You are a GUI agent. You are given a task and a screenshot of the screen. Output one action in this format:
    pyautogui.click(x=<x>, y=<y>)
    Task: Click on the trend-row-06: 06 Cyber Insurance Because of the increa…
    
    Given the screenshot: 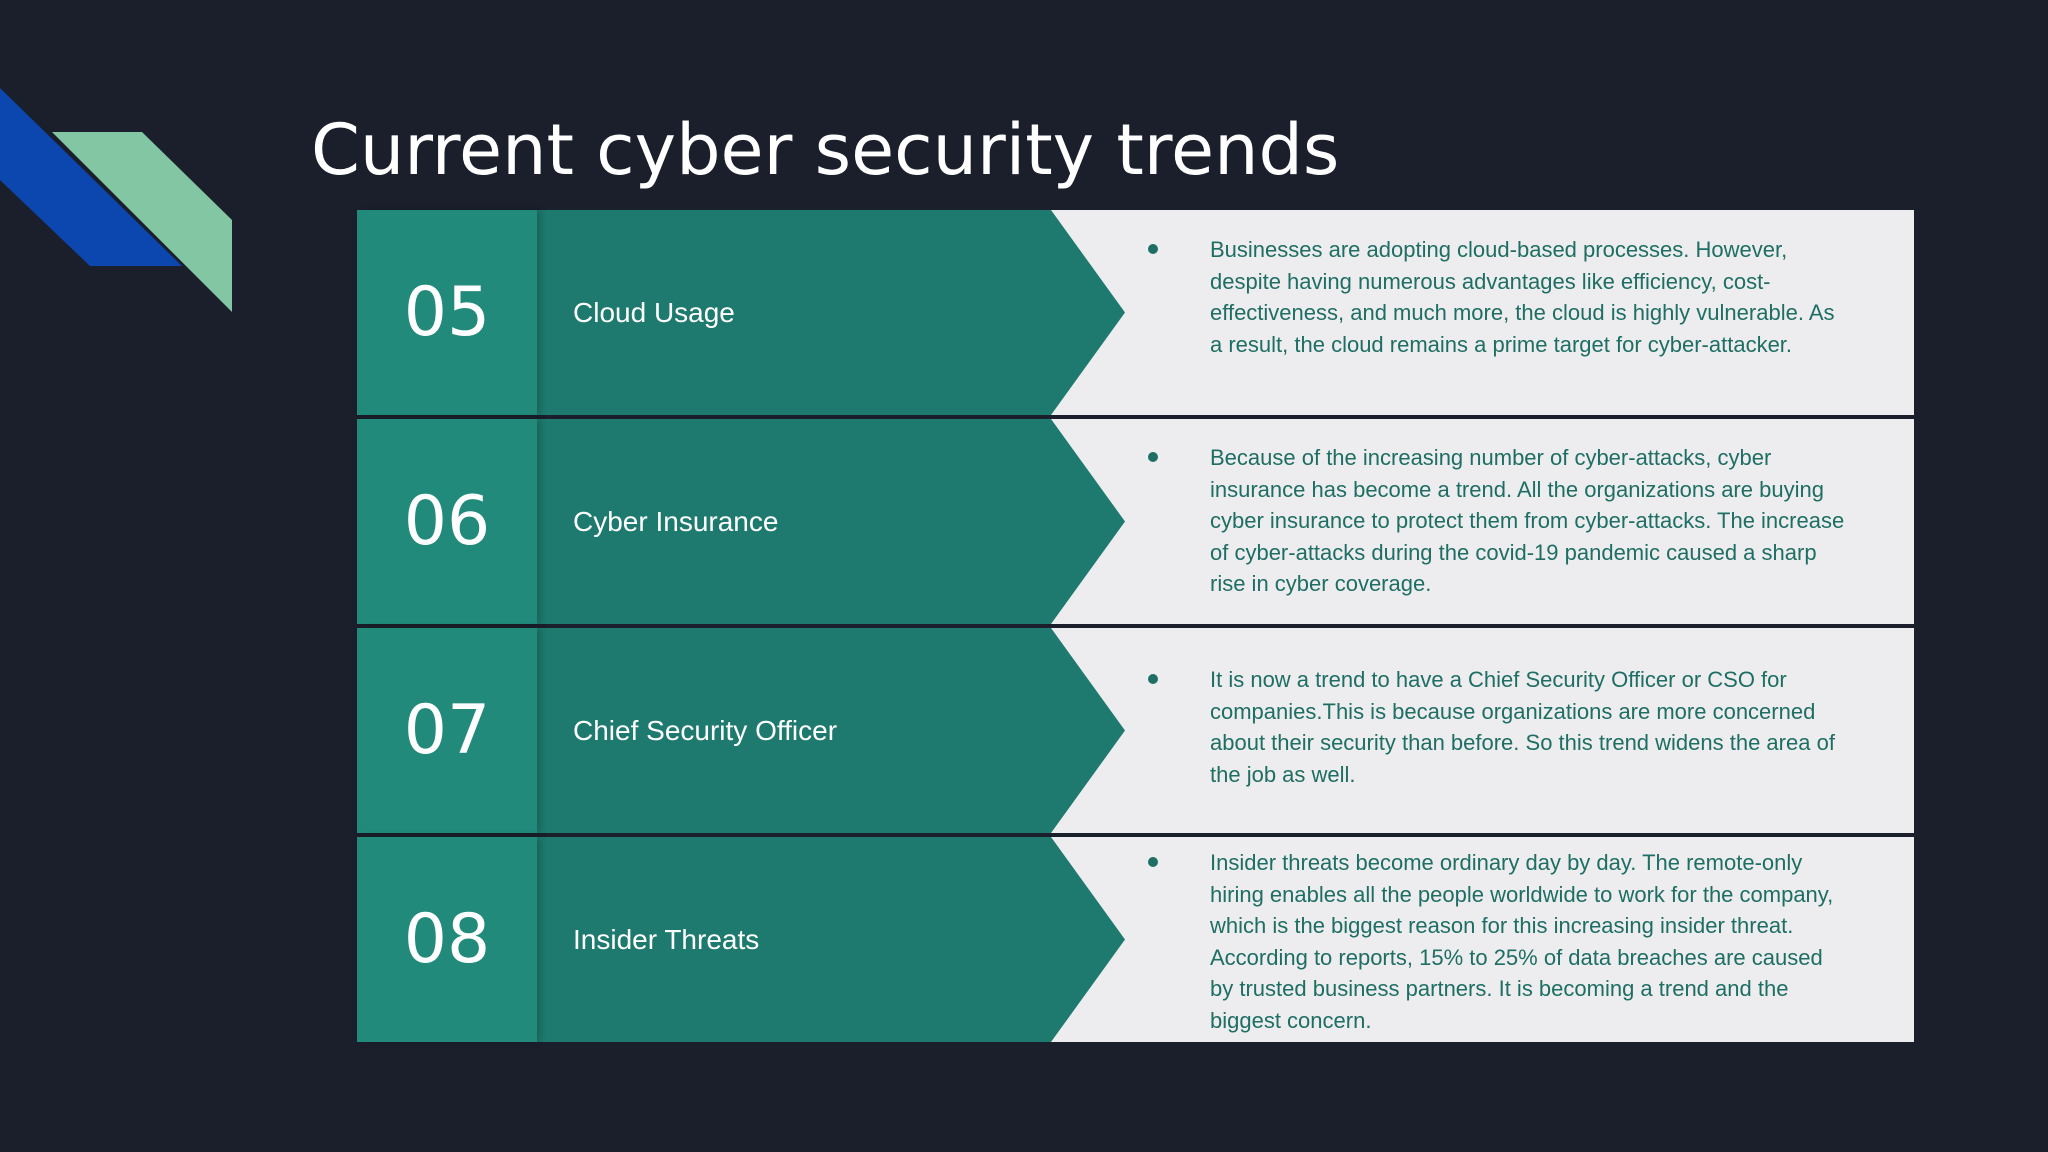 What is the action you would take?
    pyautogui.click(x=1135, y=521)
    